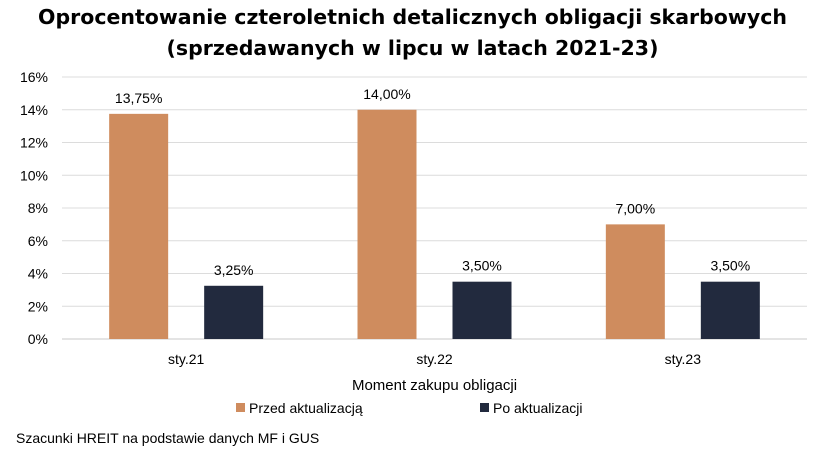 The width and height of the screenshot is (825, 453). Describe the element at coordinates (38, 241) in the screenshot. I see `y-tick-label: 6%` at that location.